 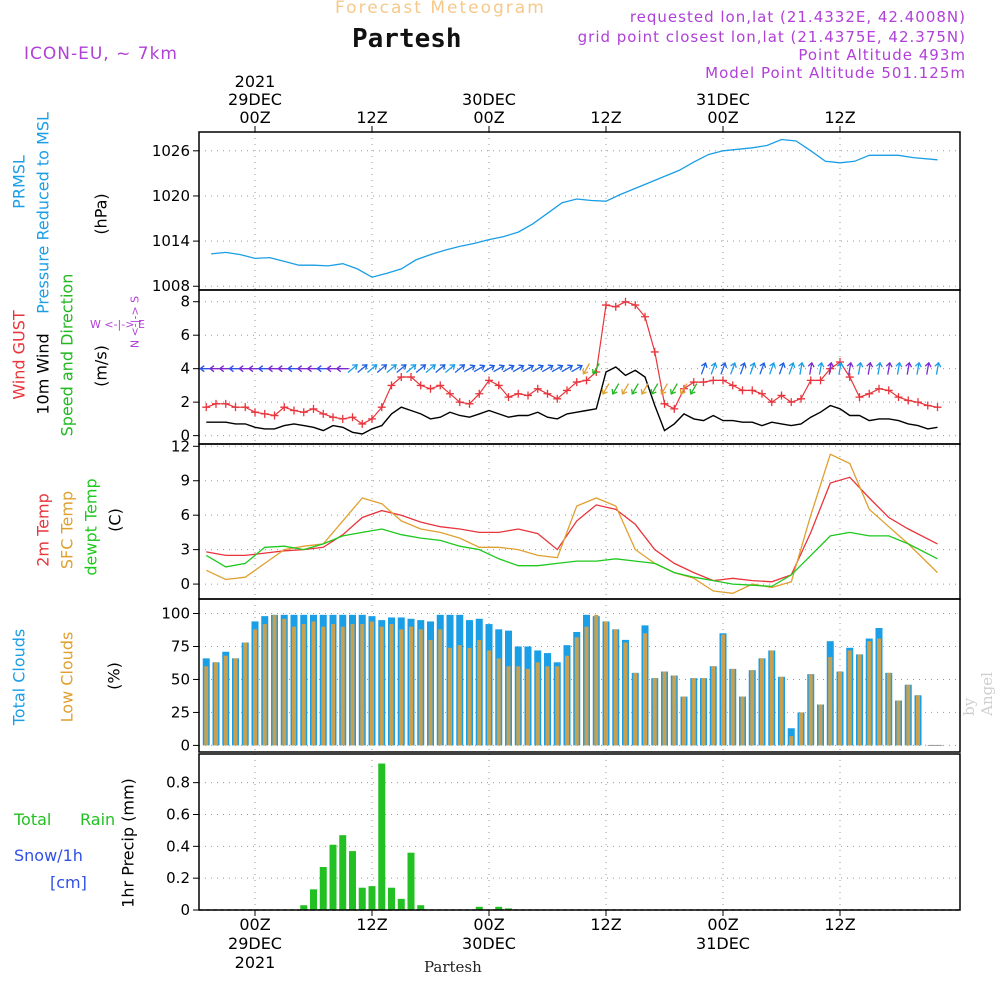 What do you see at coordinates (171, 286) in the screenshot?
I see `ytick-label: 1008` at bounding box center [171, 286].